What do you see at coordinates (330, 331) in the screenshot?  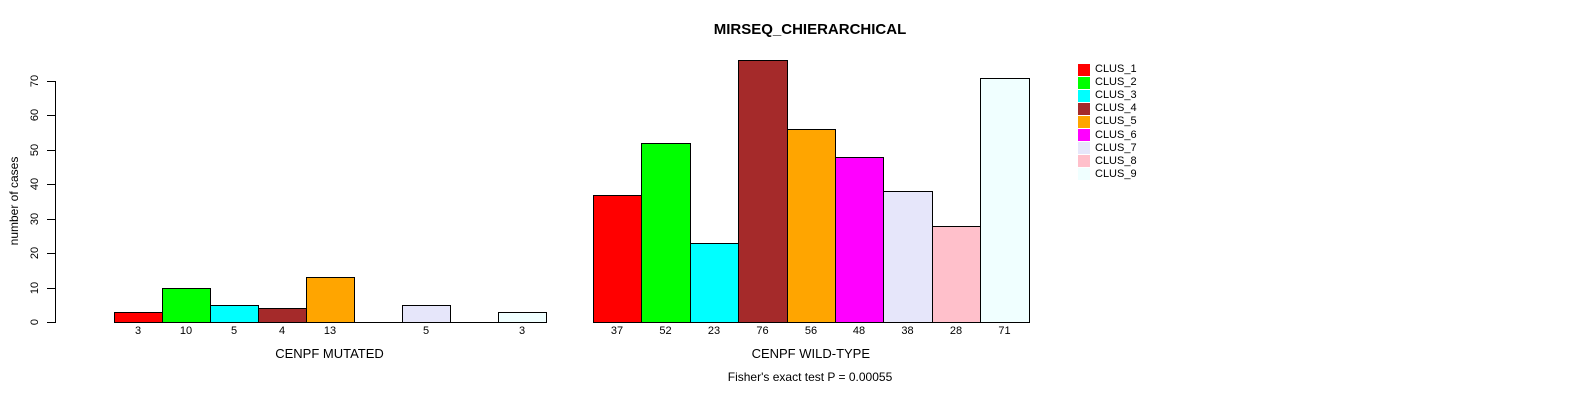 I see `bar-value-label: 13` at bounding box center [330, 331].